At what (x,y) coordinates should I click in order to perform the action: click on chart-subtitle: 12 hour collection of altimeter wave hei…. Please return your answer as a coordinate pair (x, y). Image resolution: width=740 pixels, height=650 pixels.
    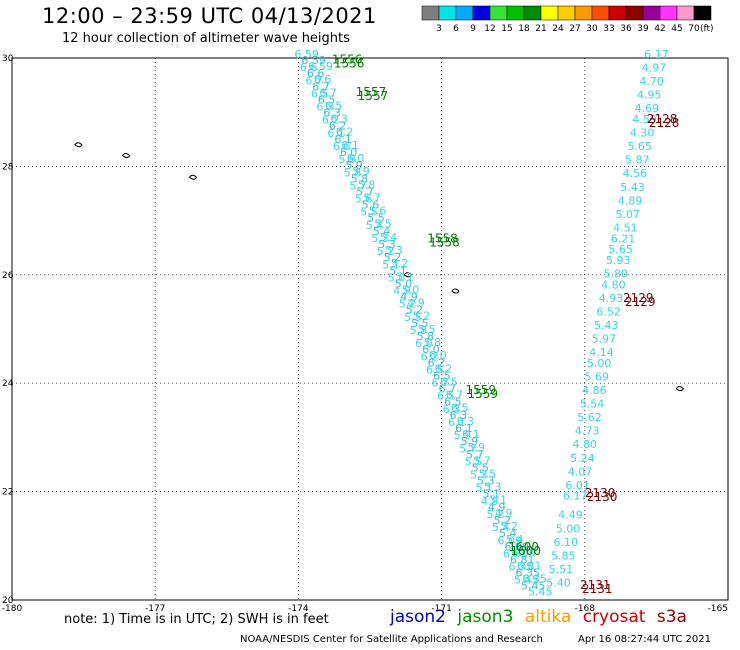
    Looking at the image, I should click on (206, 38).